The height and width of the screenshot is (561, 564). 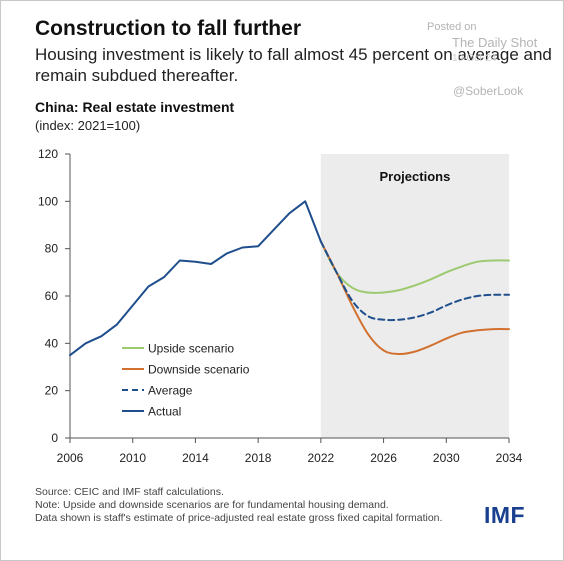 What do you see at coordinates (505, 515) in the screenshot?
I see `imf-logo: IMF` at bounding box center [505, 515].